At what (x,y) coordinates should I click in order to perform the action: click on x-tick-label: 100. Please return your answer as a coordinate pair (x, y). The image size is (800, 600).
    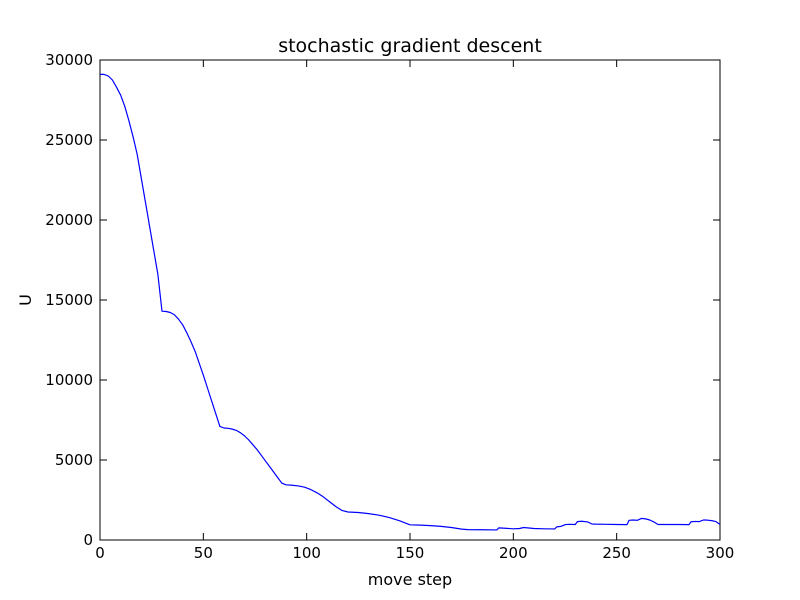
    Looking at the image, I should click on (306, 553).